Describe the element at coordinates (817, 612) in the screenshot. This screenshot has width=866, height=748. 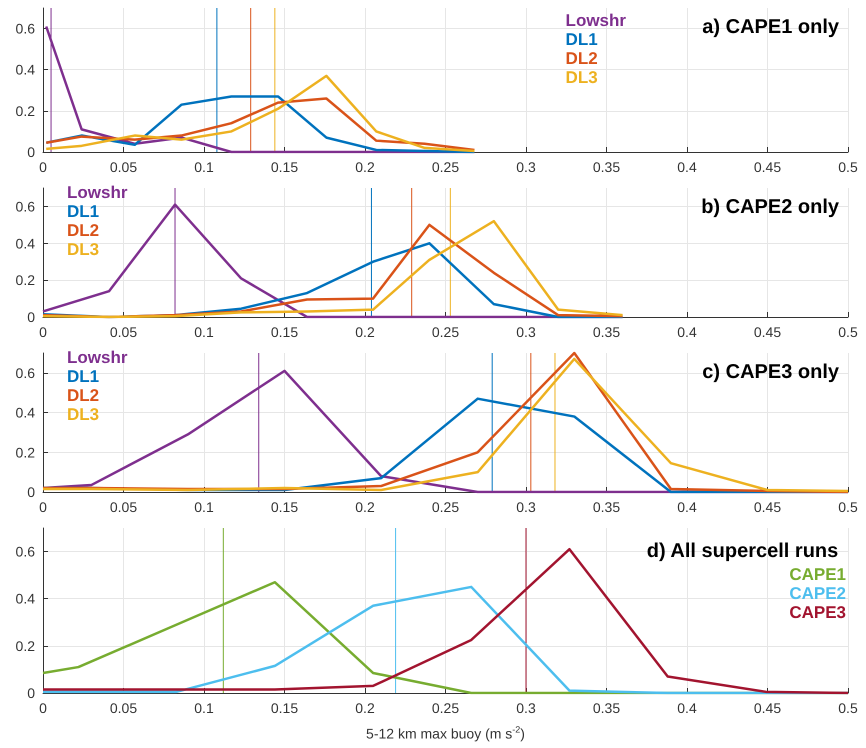
I see `text: CAPE3` at that location.